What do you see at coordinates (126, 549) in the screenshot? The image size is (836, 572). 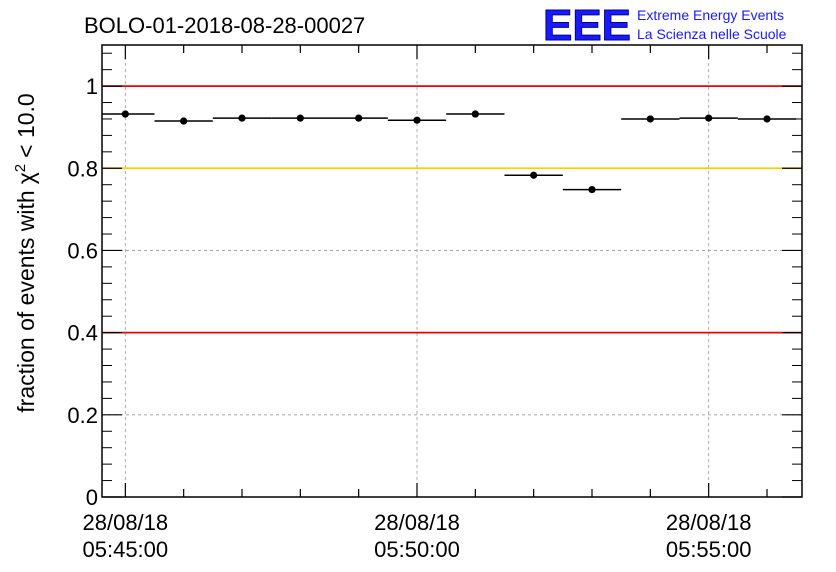 I see `x-tick-label-time: 05:45:00` at bounding box center [126, 549].